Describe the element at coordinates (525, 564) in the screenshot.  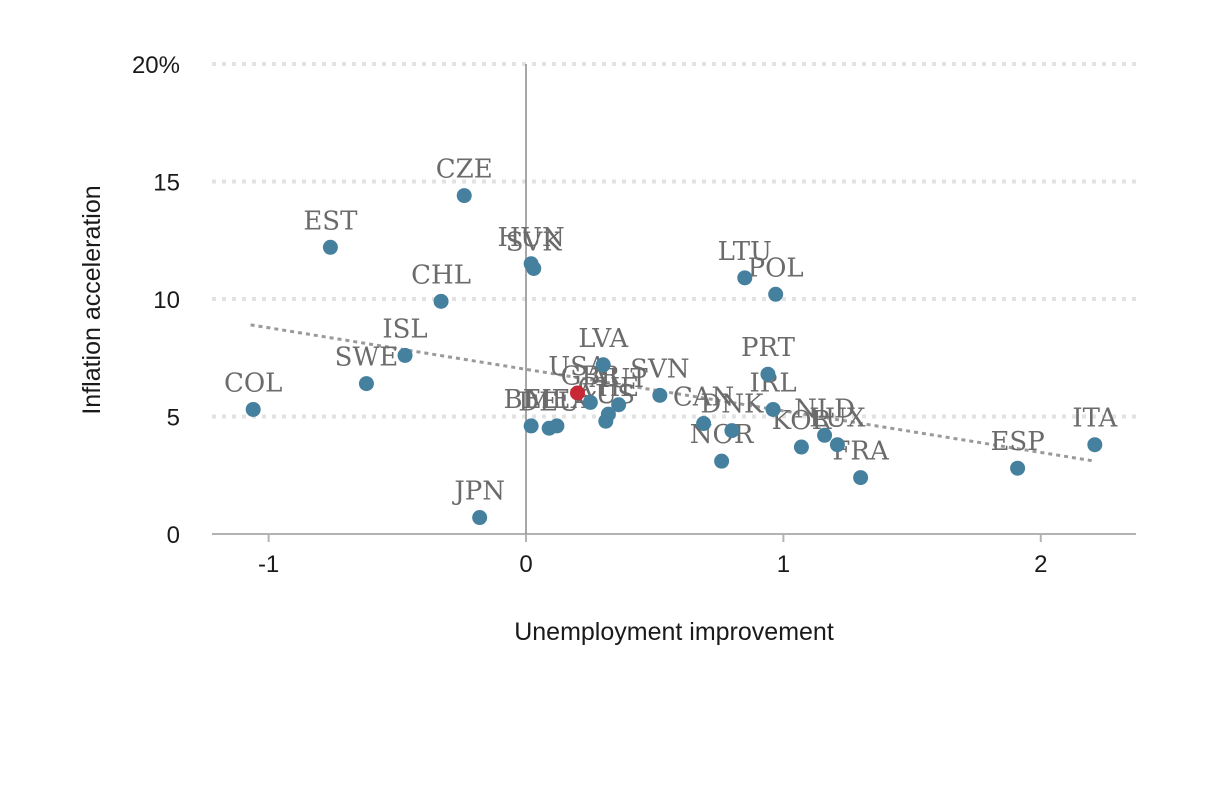
I see `x-tick-label: 0` at that location.